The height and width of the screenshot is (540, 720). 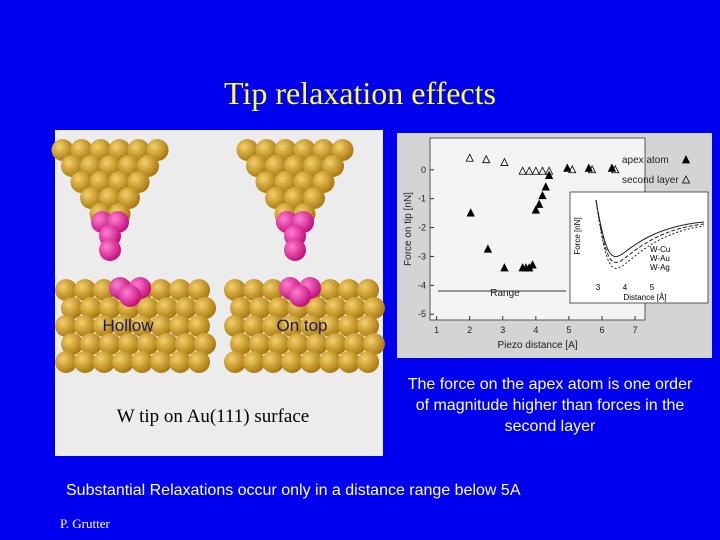 What do you see at coordinates (660, 258) in the screenshot?
I see `inset-curve-label: W-Au` at bounding box center [660, 258].